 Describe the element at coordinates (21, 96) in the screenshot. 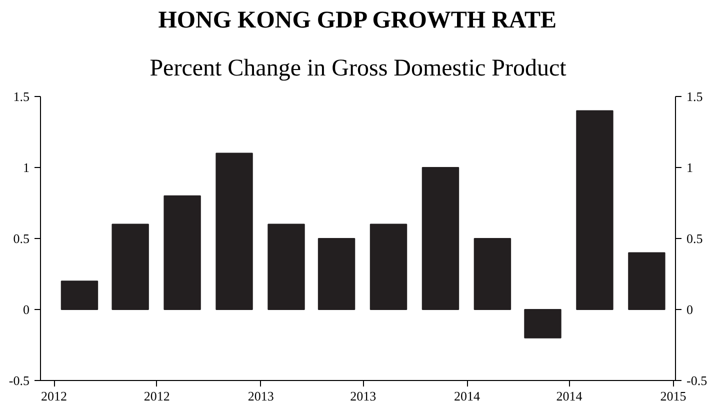

I see `y-tick-label: 1.5` at that location.